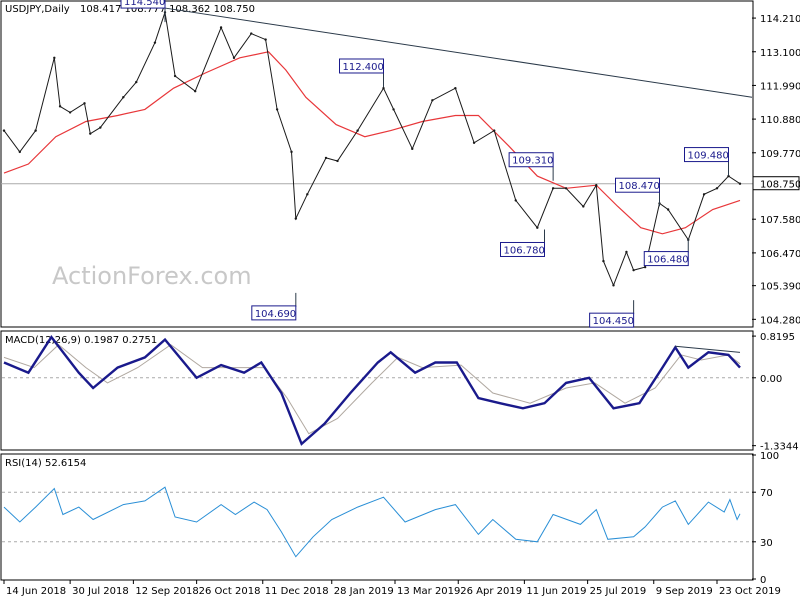 This screenshot has width=800, height=604. Describe the element at coordinates (491, 591) in the screenshot. I see `date-tick-label: 26 Apr 2019` at that location.